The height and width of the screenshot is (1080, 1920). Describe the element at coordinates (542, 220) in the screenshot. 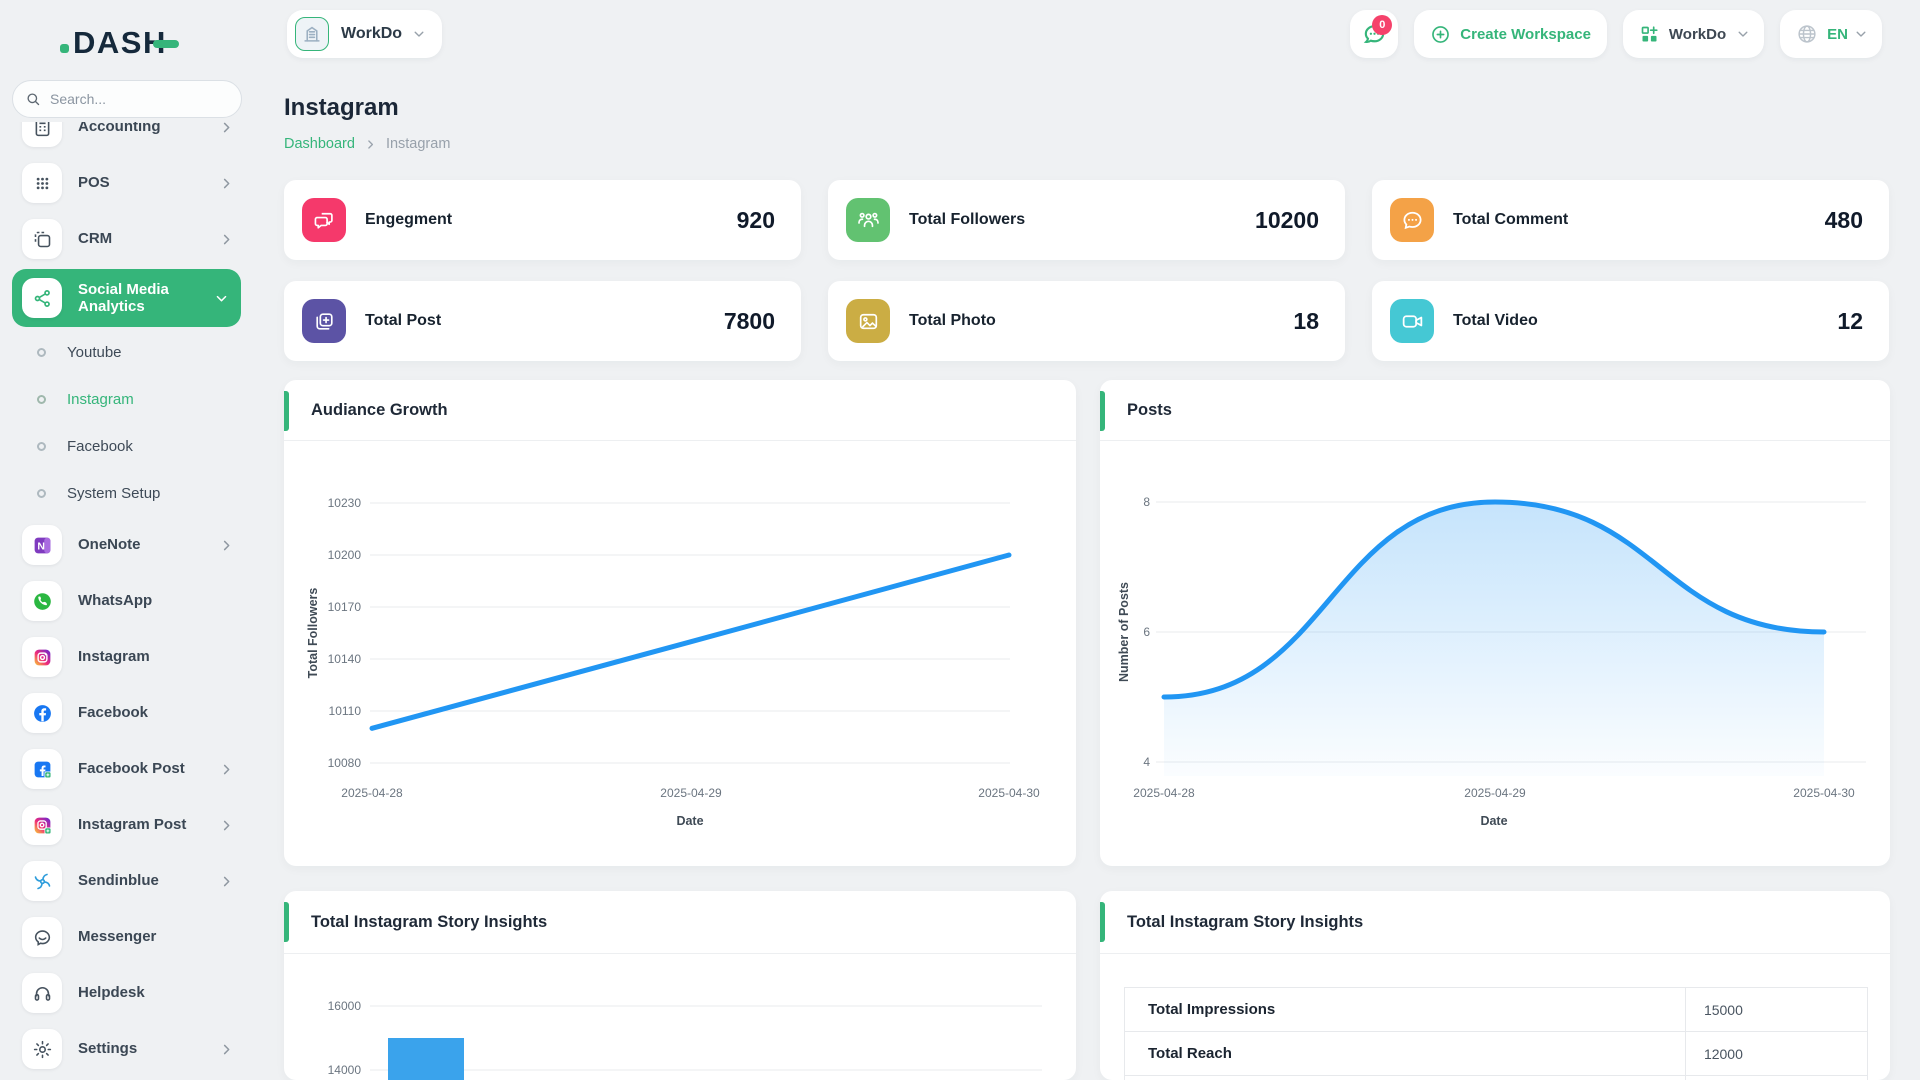

I see `stat-card-engegment: Engegment 920` at that location.